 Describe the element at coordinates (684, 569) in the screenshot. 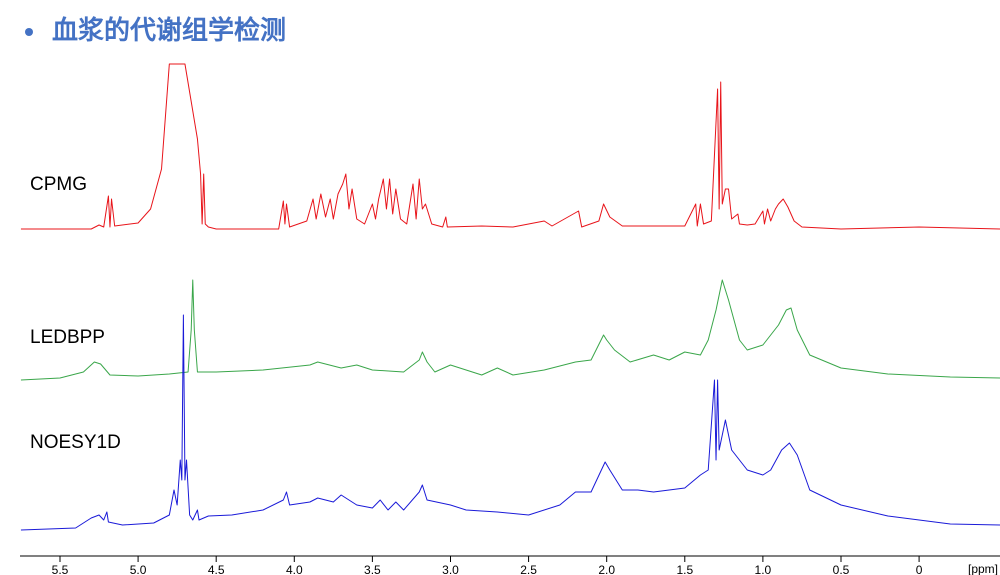

I see `x-tick-label: 1.5` at that location.